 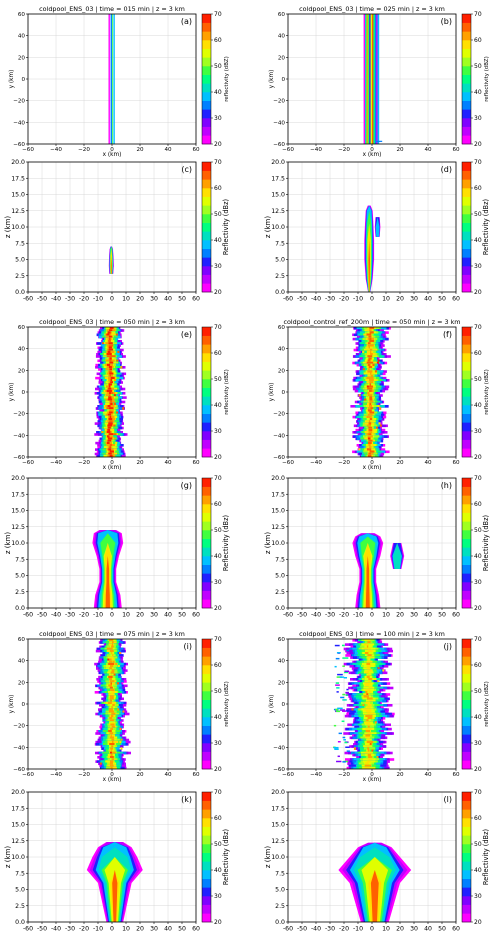 What do you see at coordinates (279, 415) in the screenshot?
I see `y-tick-label: −20` at bounding box center [279, 415].